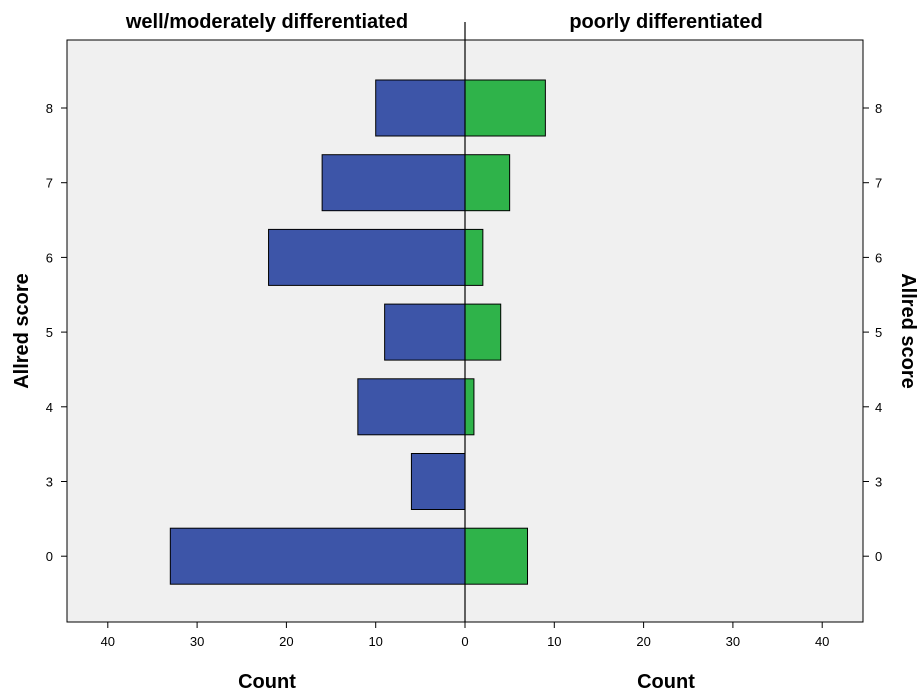 Image resolution: width=922 pixels, height=694 pixels. What do you see at coordinates (22, 331) in the screenshot?
I see `y-axis-title-left: Allred score` at bounding box center [22, 331].